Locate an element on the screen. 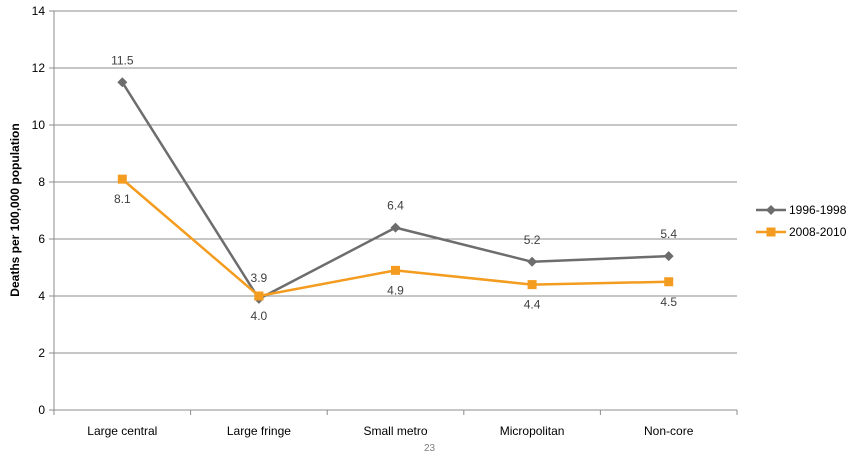 This screenshot has height=463, width=859. legend-marker-diamond is located at coordinates (771, 210).